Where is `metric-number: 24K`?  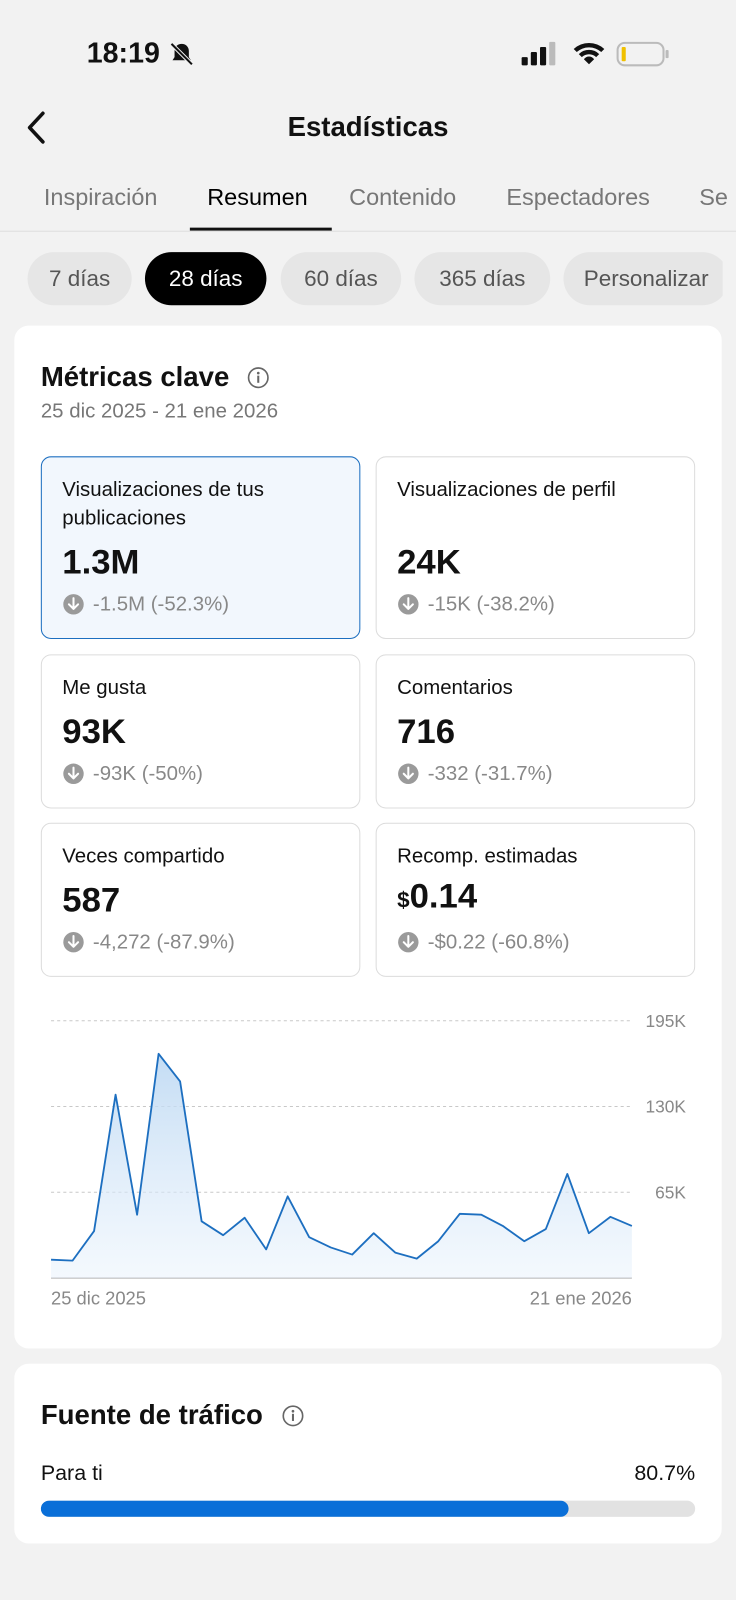
metric-number: 24K is located at coordinates (429, 562).